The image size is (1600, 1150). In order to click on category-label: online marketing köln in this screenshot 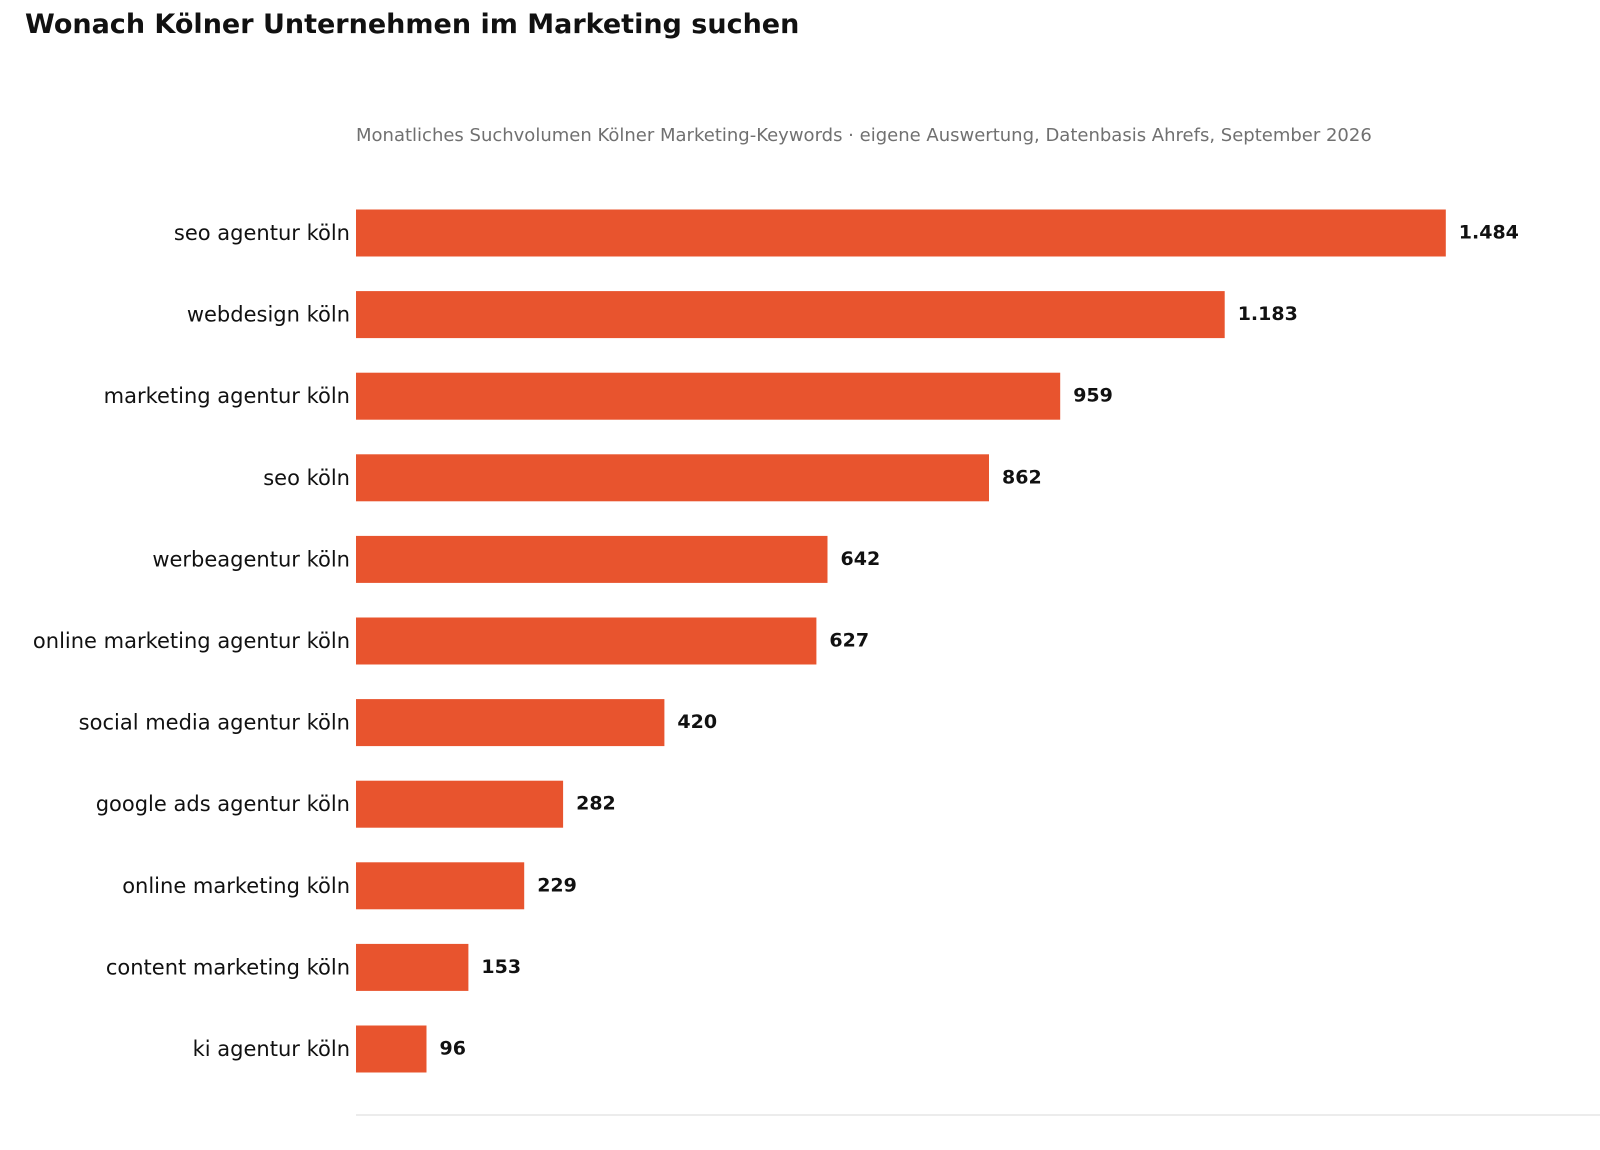, I will do `click(236, 886)`.